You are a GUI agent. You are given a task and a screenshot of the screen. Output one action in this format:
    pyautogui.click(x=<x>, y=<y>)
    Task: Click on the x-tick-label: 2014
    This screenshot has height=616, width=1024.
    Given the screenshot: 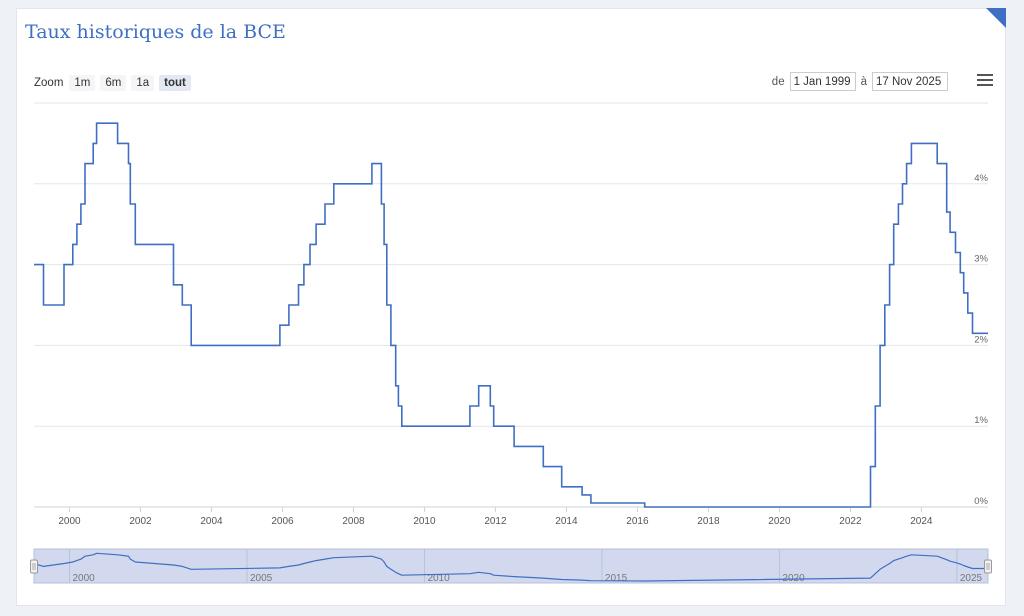 What is the action you would take?
    pyautogui.click(x=566, y=521)
    